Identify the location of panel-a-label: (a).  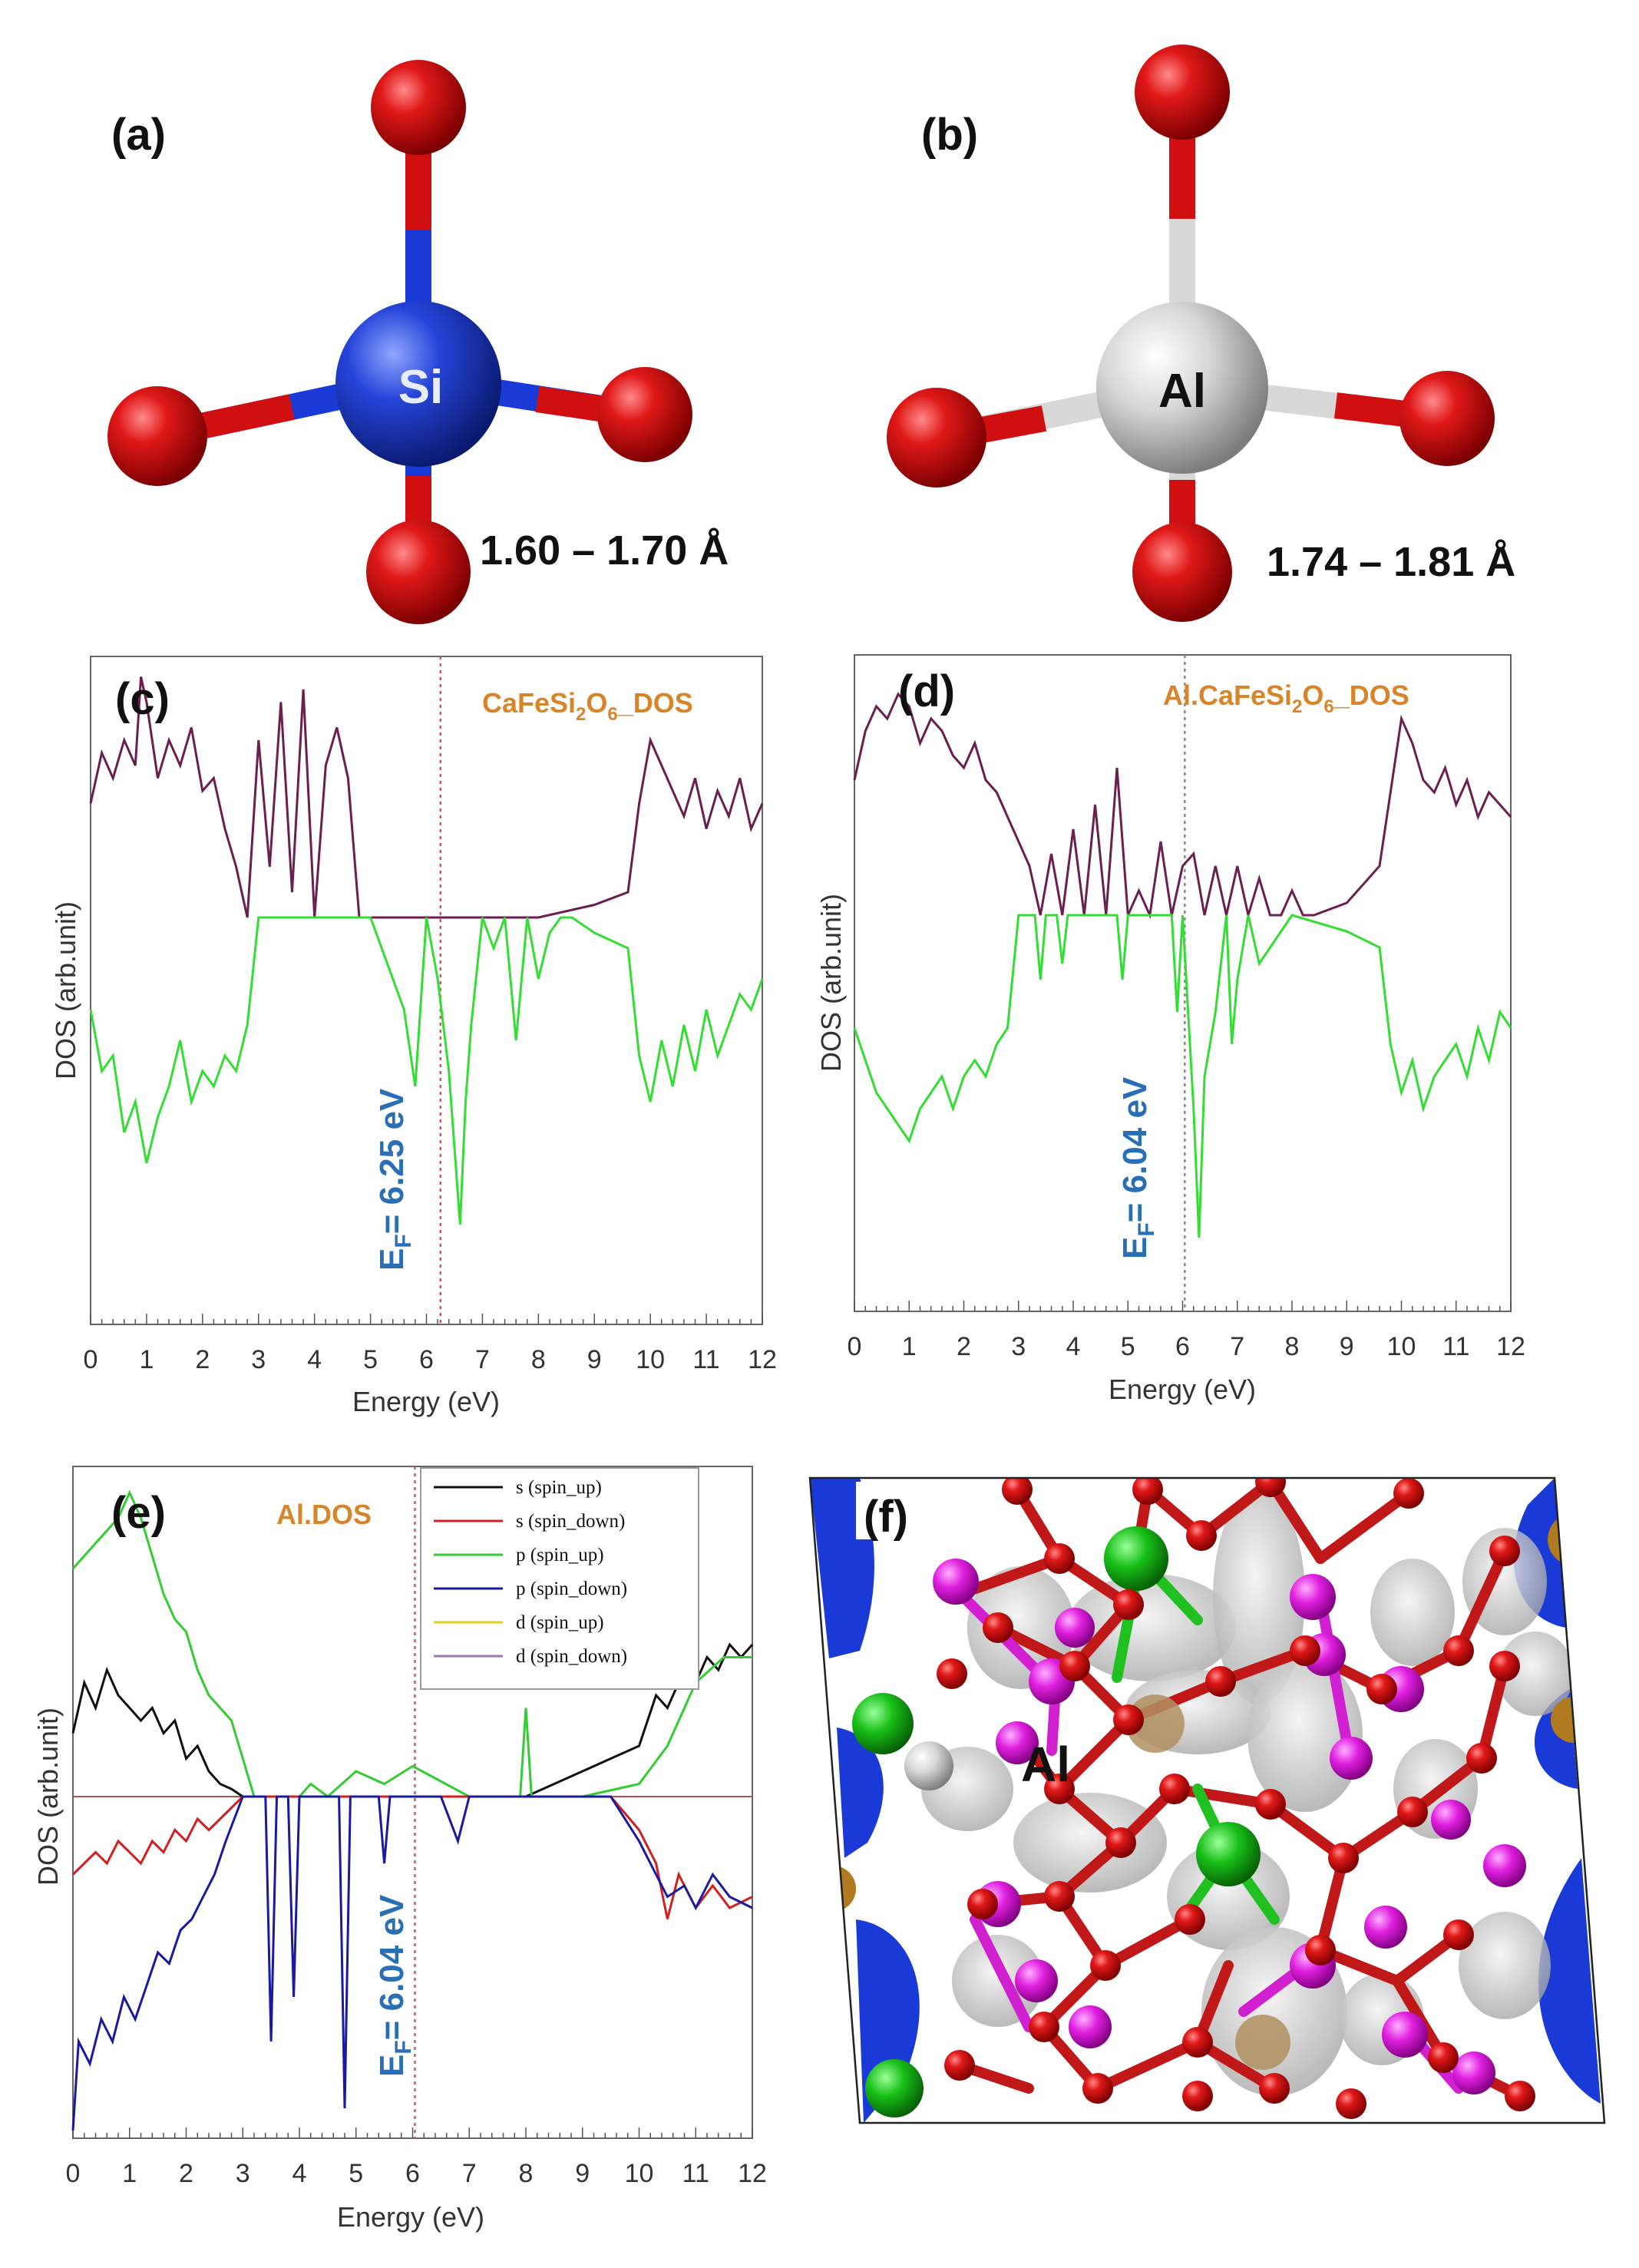
(138, 135).